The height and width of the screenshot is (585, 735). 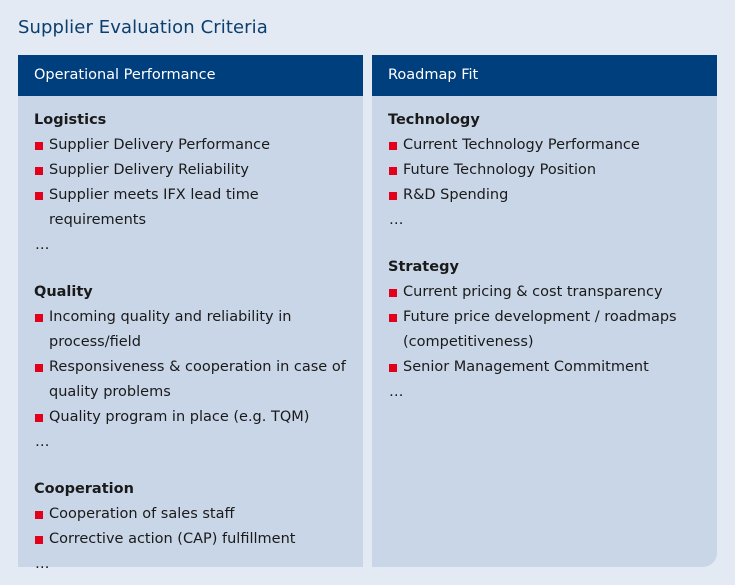 What do you see at coordinates (190, 75) in the screenshot?
I see `panel-header: Operational Performance` at bounding box center [190, 75].